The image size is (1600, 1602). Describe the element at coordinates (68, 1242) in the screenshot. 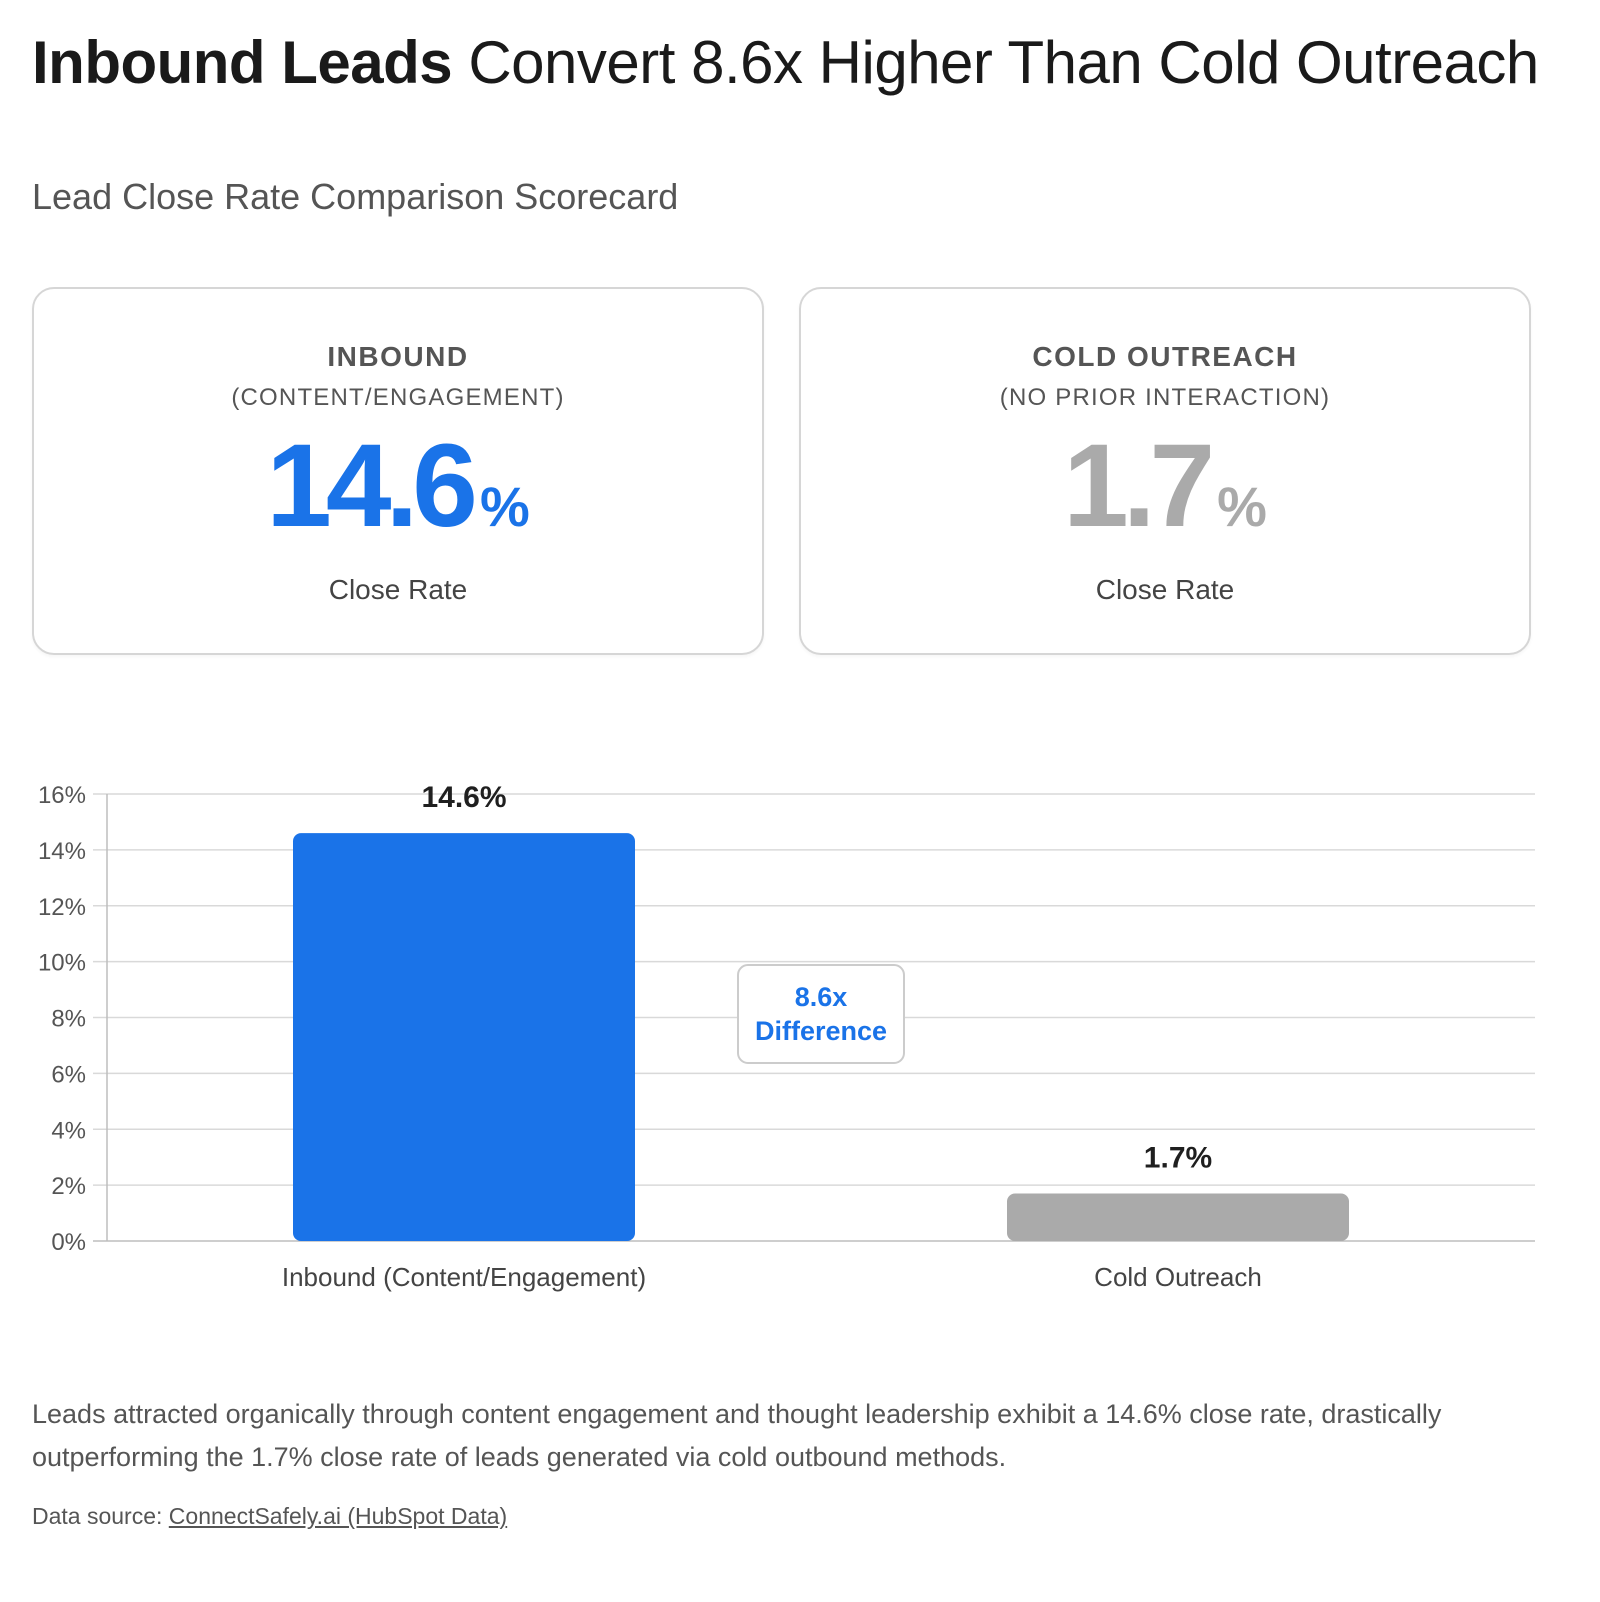

I see `y-tick-label: 0%` at that location.